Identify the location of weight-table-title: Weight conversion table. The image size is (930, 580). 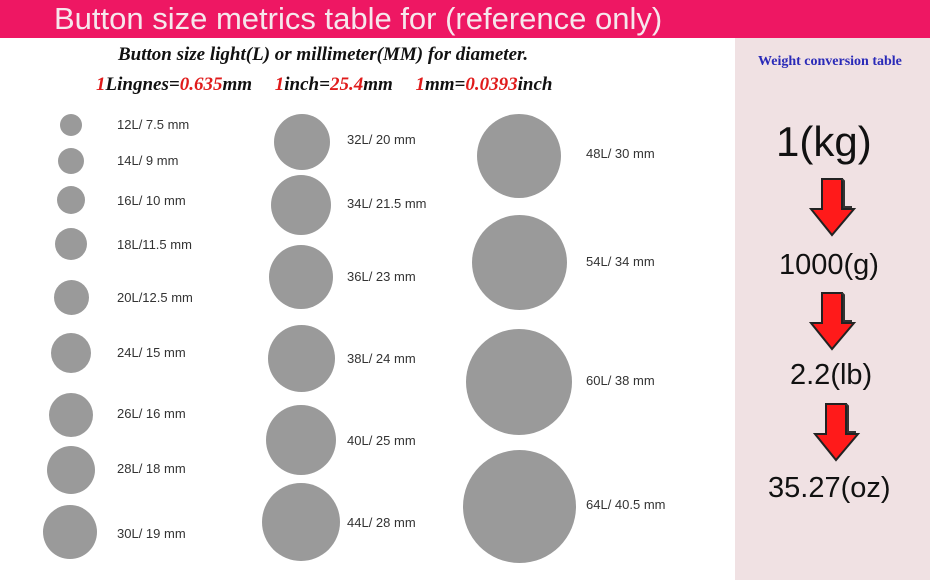
(830, 61).